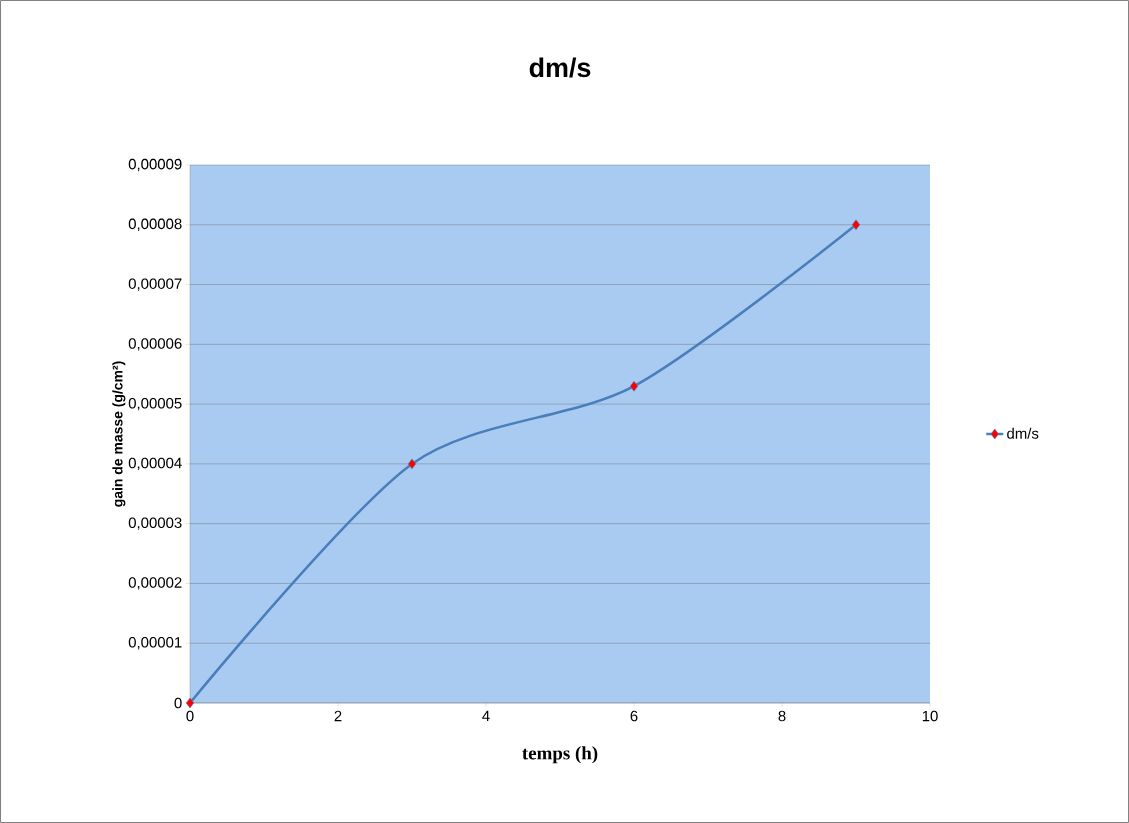  I want to click on y-tick-label: 0,00009, so click(155, 165).